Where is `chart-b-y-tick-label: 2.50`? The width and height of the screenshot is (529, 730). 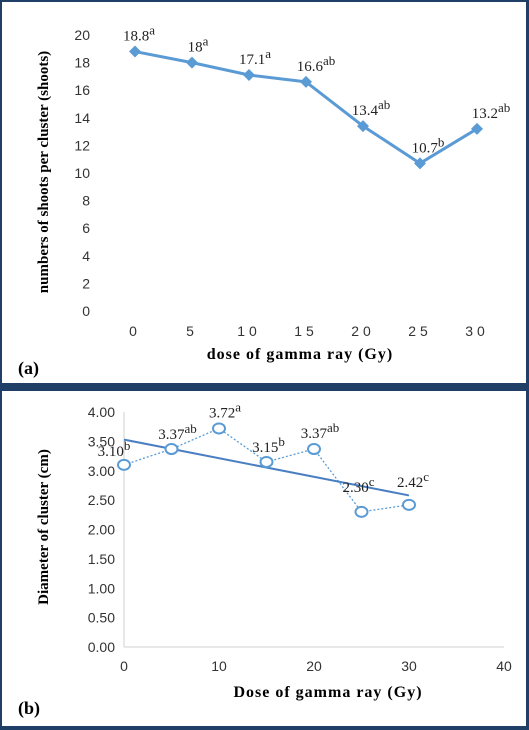
chart-b-y-tick-label: 2.50 is located at coordinates (101, 500).